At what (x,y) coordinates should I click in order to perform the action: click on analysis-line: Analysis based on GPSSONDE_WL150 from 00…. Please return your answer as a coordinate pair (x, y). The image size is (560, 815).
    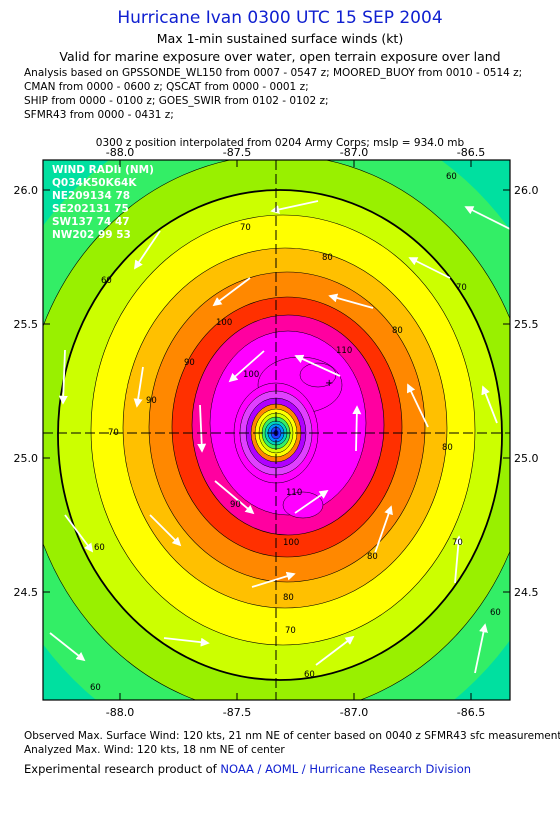
    Looking at the image, I should click on (273, 73).